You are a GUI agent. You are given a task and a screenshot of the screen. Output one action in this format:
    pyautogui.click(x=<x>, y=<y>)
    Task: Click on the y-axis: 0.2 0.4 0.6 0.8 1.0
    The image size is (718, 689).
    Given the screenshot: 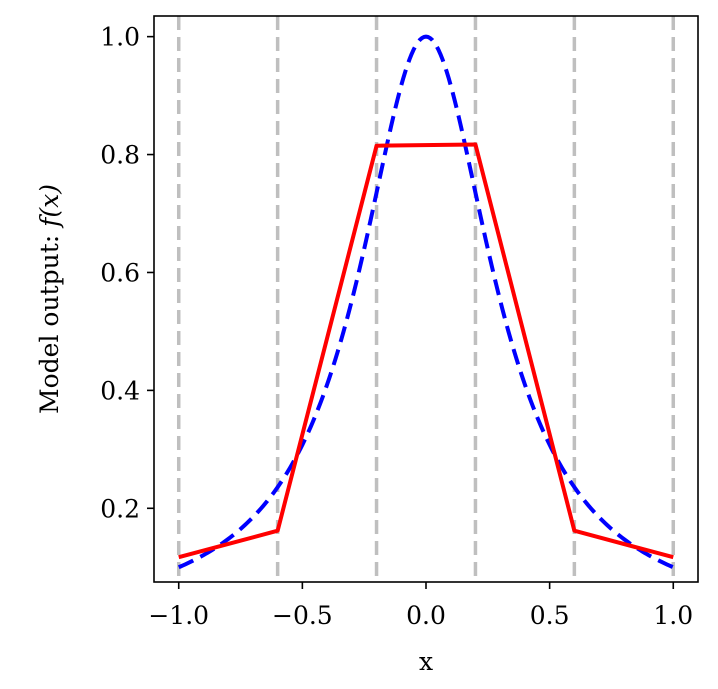 What is the action you would take?
    pyautogui.click(x=127, y=273)
    